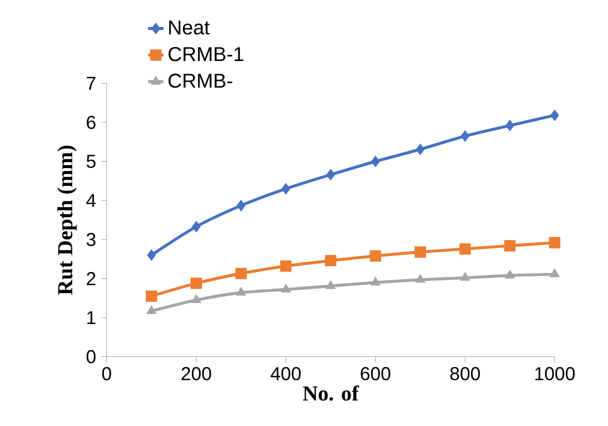 The height and width of the screenshot is (426, 608). I want to click on y-tick-label: 4, so click(91, 200).